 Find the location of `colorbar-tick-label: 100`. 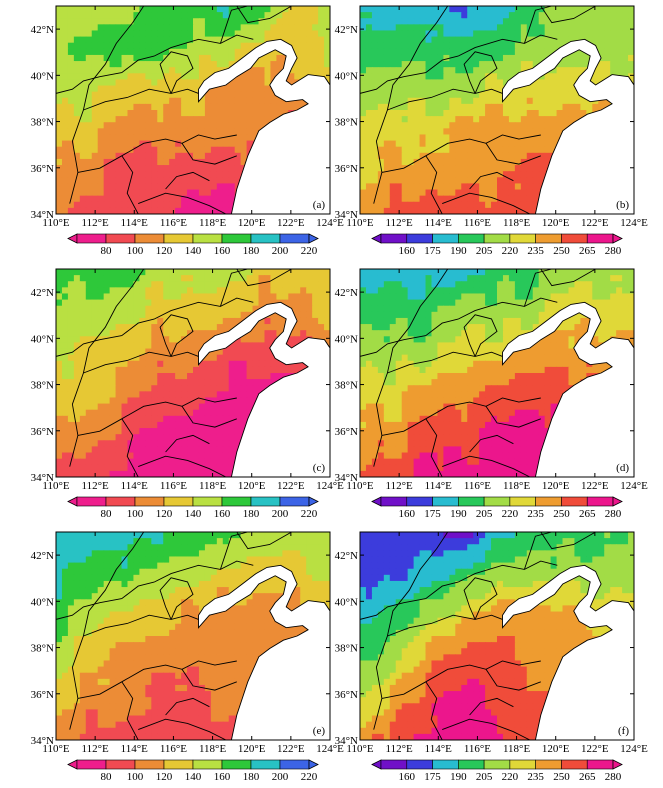

colorbar-tick-label: 100 is located at coordinates (135, 514).